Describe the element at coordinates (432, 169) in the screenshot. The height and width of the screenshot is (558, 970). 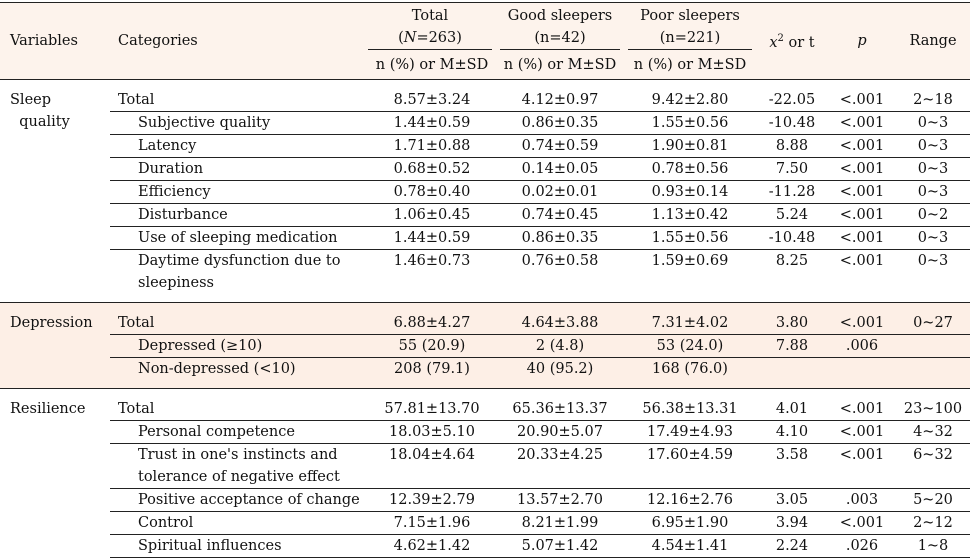
I see `total-cell: 0.68±0.52` at that location.